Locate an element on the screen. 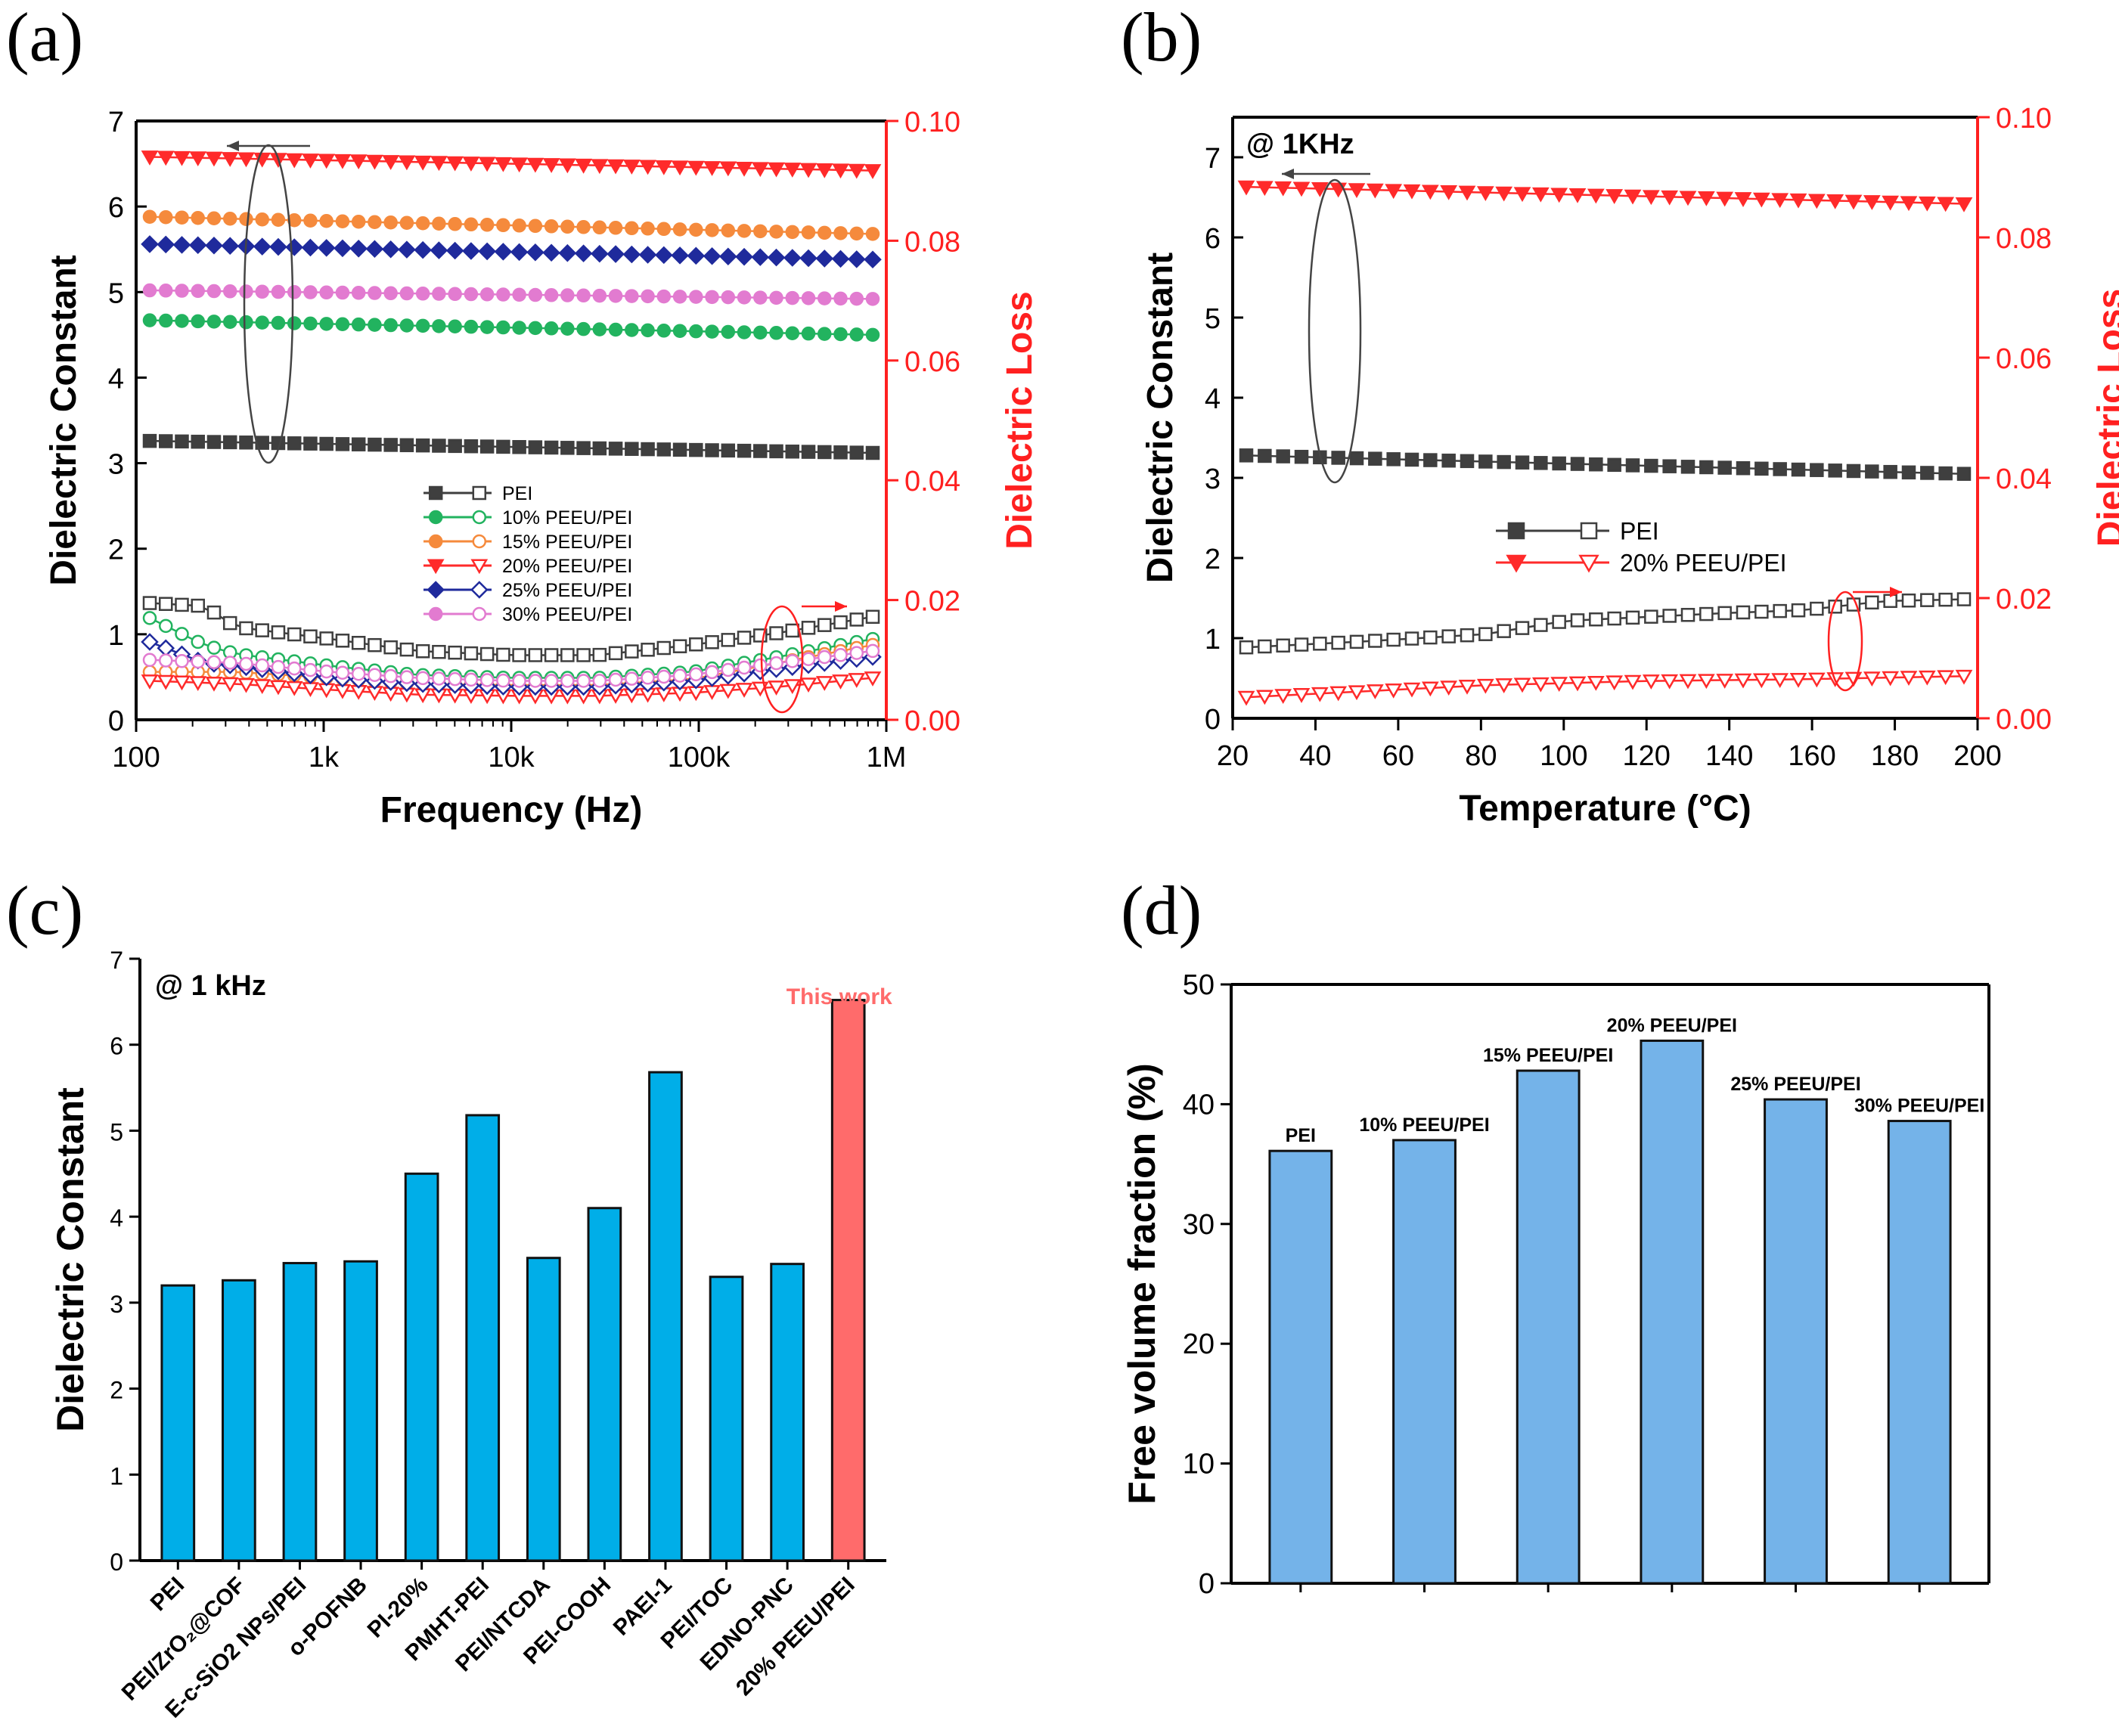 This screenshot has height=1736, width=2119. loss-line is located at coordinates (511, 665).